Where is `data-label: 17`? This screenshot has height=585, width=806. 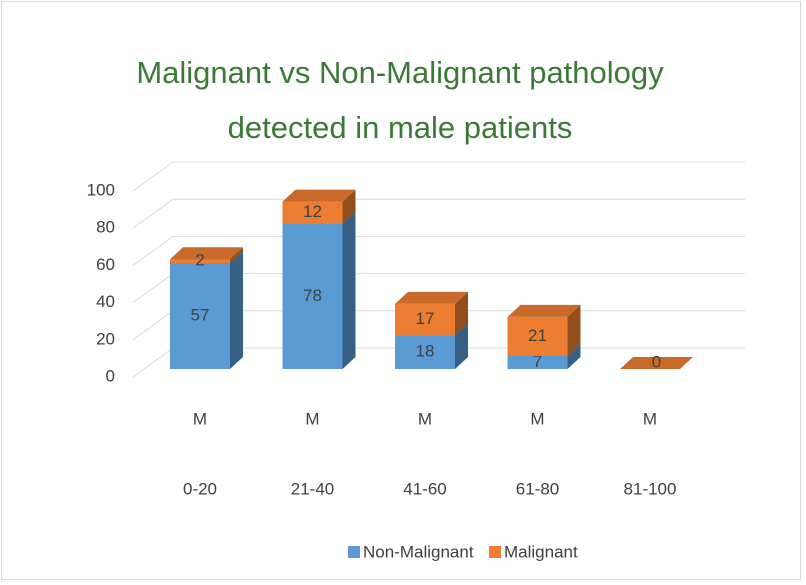
data-label: 17 is located at coordinates (425, 318).